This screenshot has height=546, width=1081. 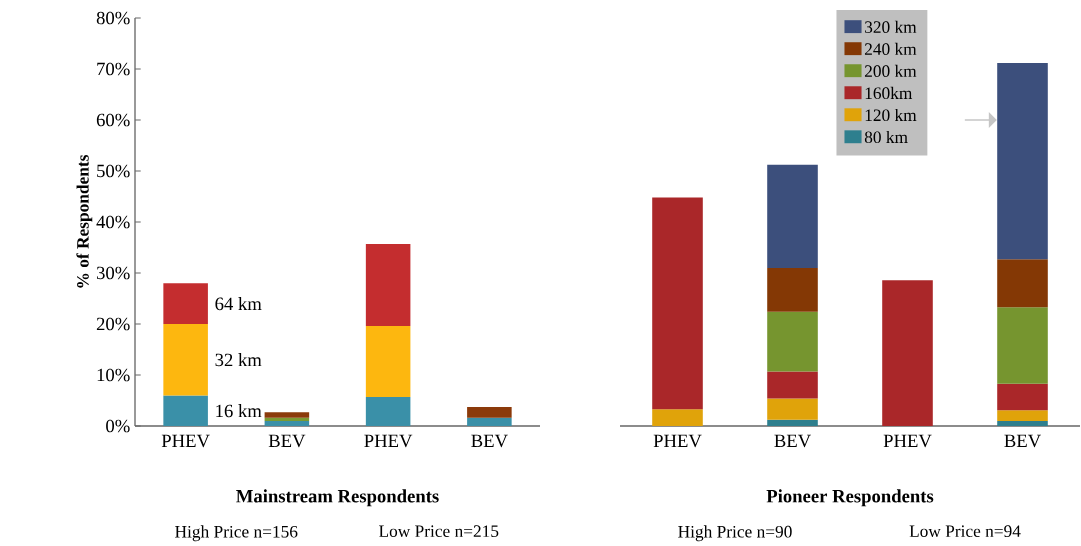 I want to click on y-tick-label: 30%, so click(x=113, y=273).